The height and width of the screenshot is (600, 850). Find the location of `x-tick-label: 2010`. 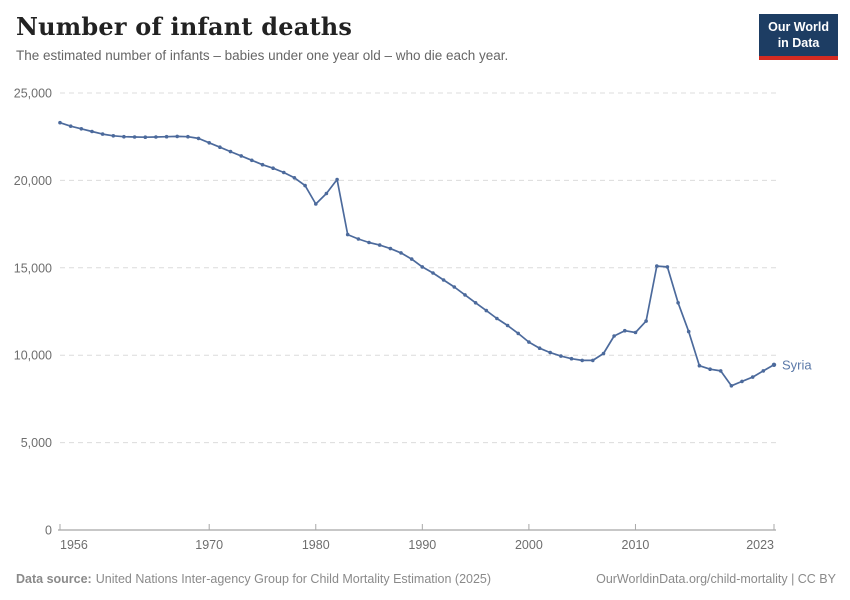

x-tick-label: 2010 is located at coordinates (636, 545).